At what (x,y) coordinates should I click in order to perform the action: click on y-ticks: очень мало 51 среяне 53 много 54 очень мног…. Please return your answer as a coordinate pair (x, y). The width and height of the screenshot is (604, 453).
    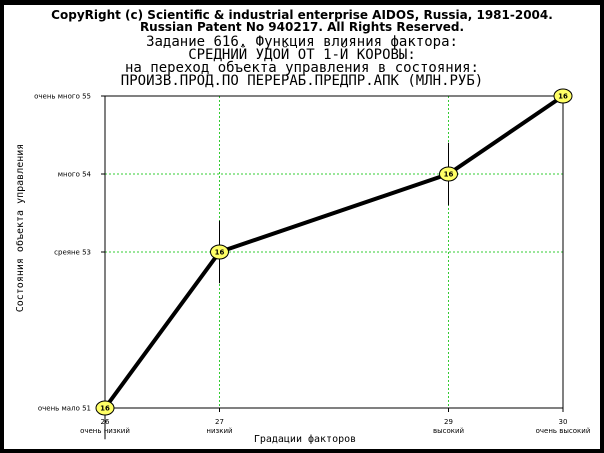
    Looking at the image, I should click on (69, 253).